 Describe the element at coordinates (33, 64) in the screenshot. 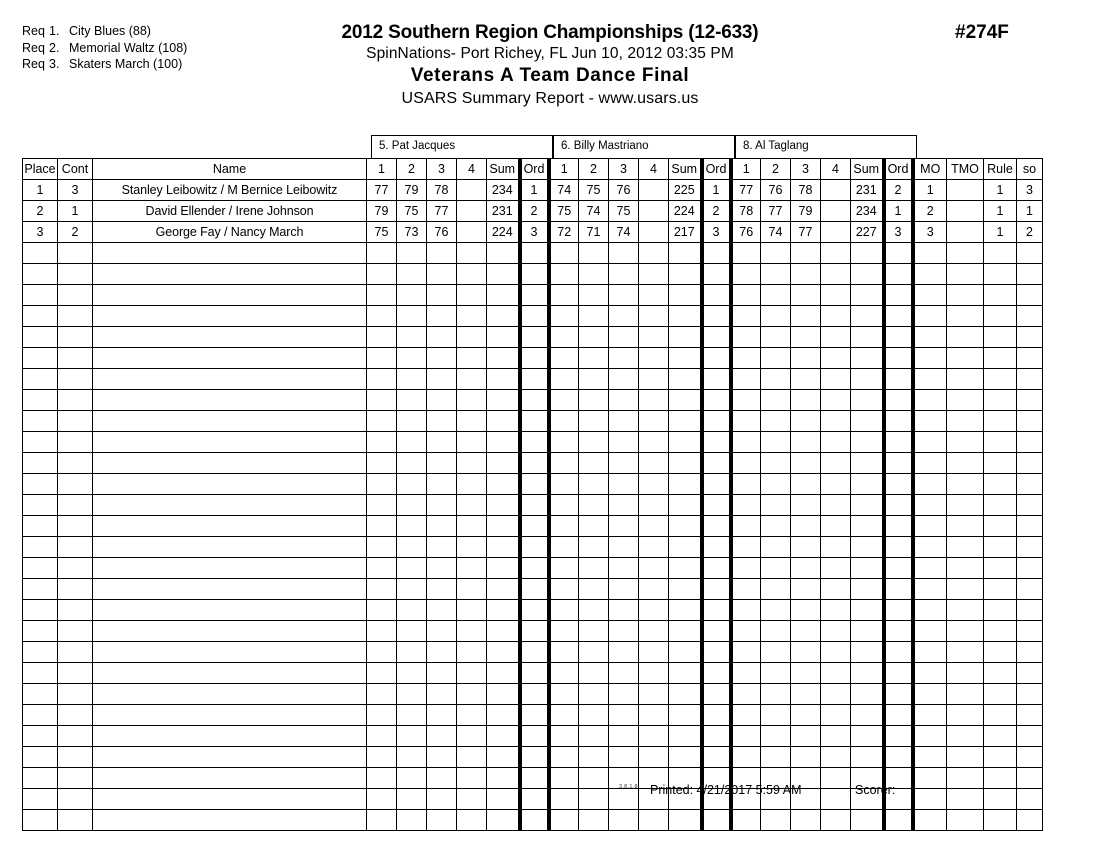

I see `requirement-label: Req` at that location.